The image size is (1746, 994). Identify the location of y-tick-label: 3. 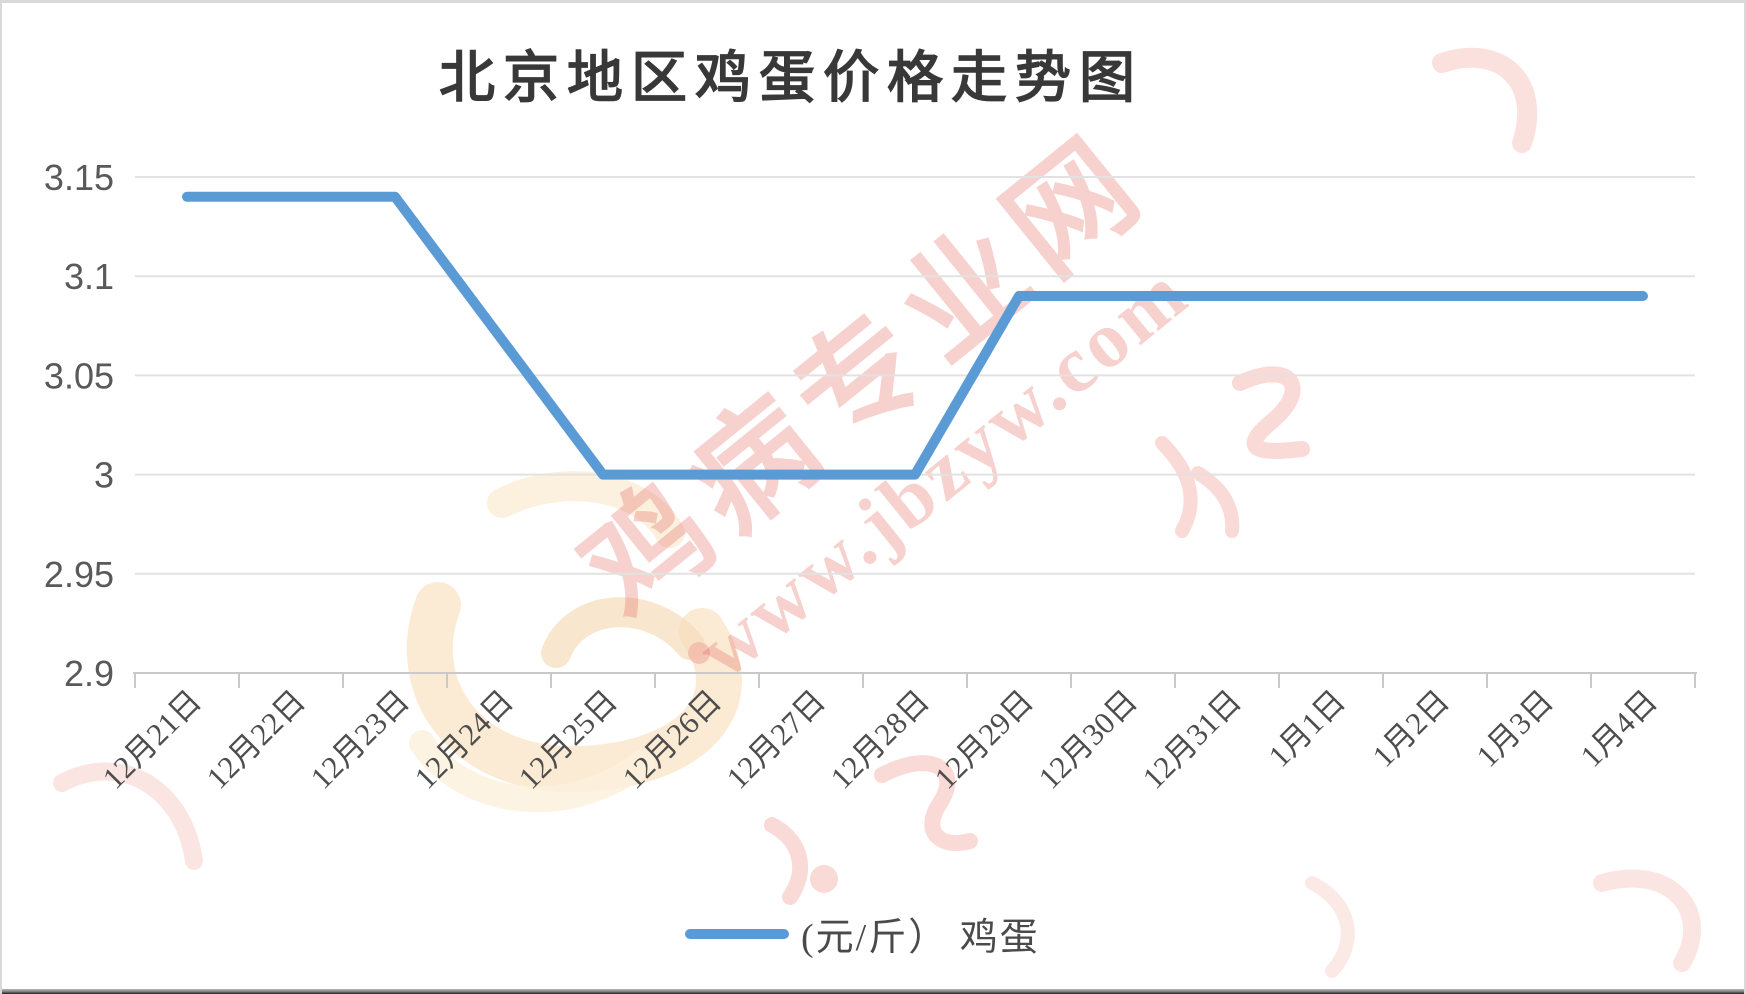
(104, 475).